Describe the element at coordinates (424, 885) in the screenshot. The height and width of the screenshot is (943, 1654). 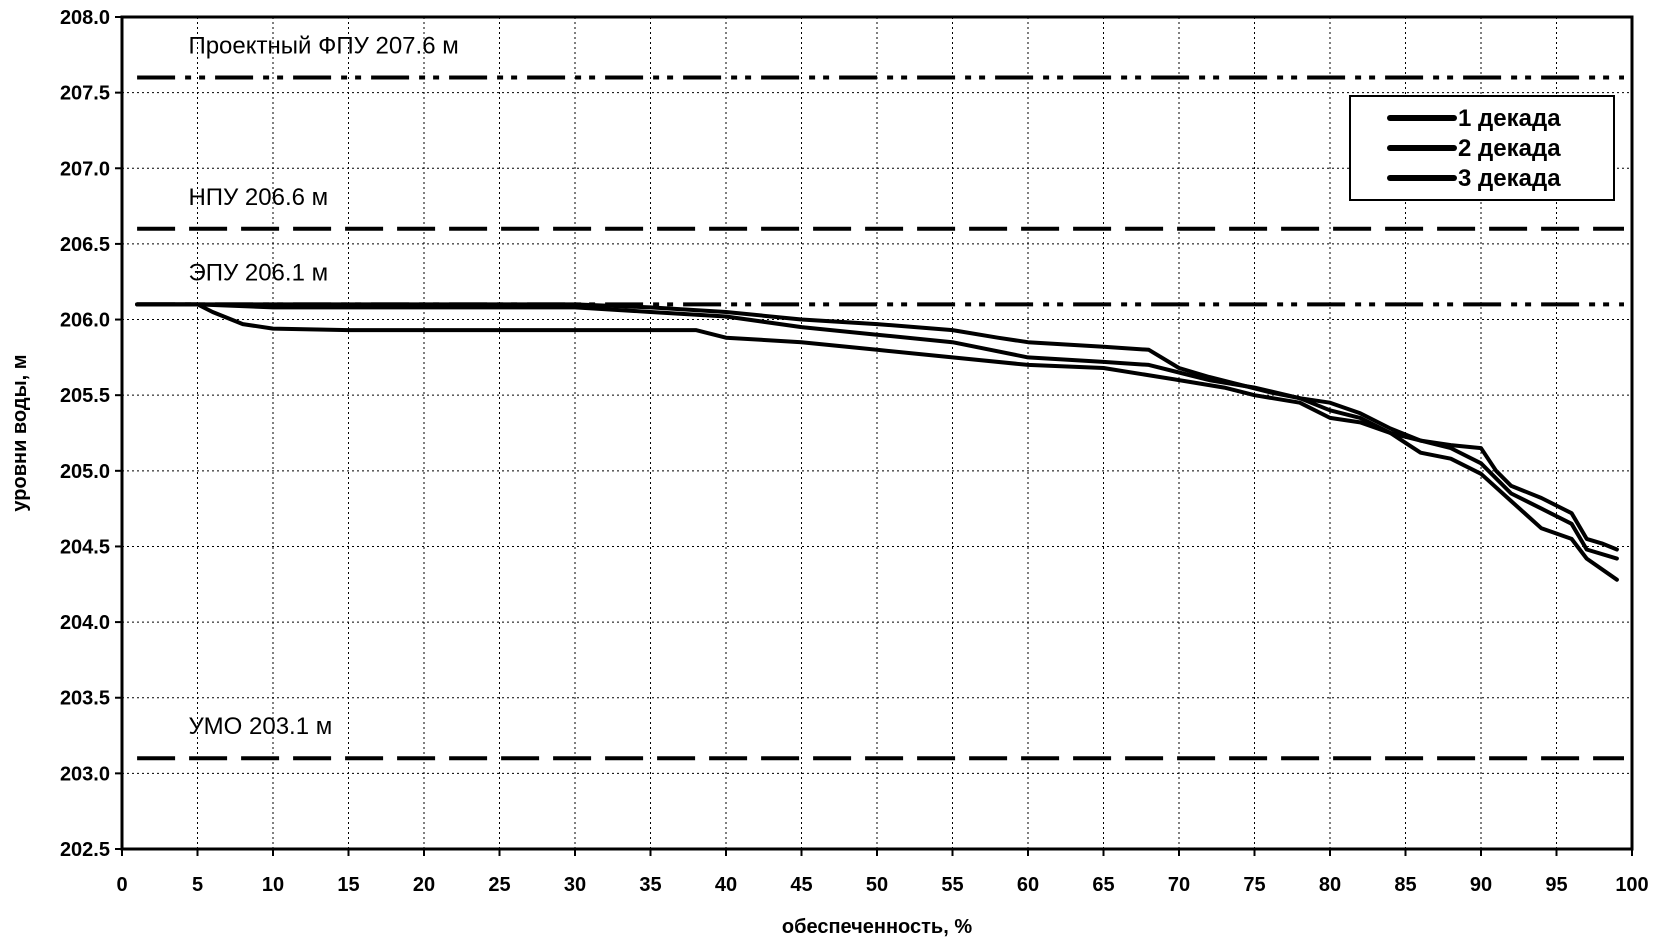
I see `x-tick-label: 20` at that location.